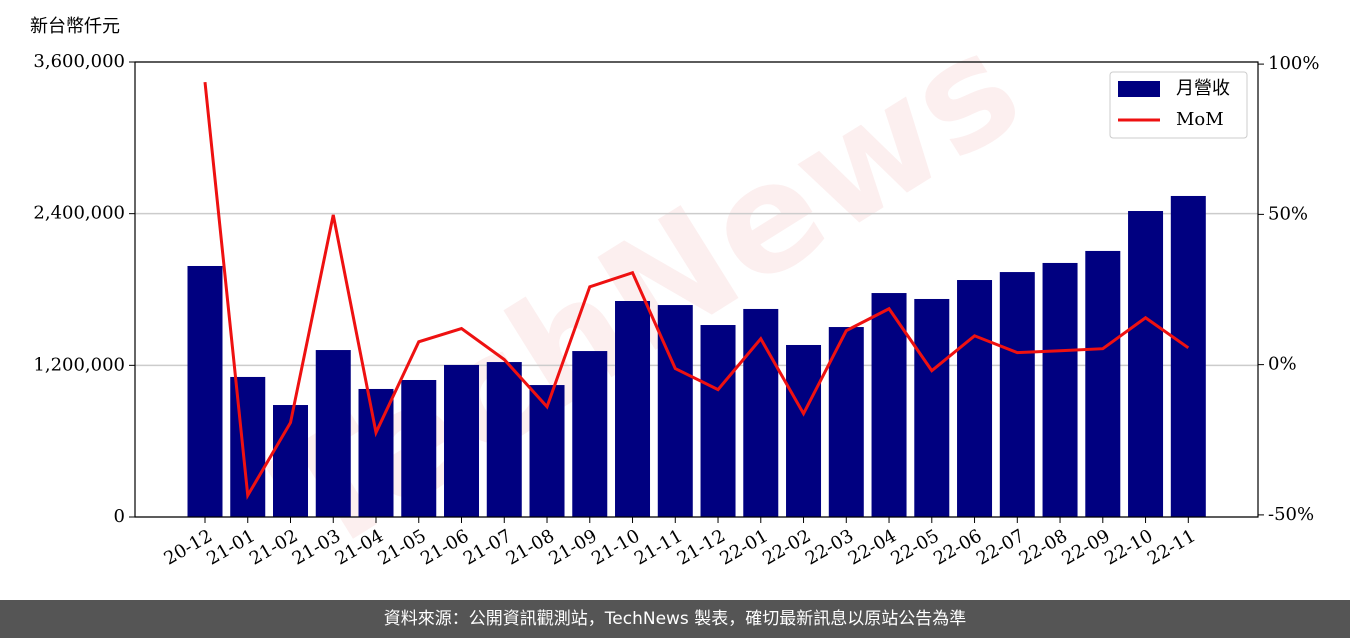  Describe the element at coordinates (1203, 88) in the screenshot. I see `legend-label: 月營收` at that location.